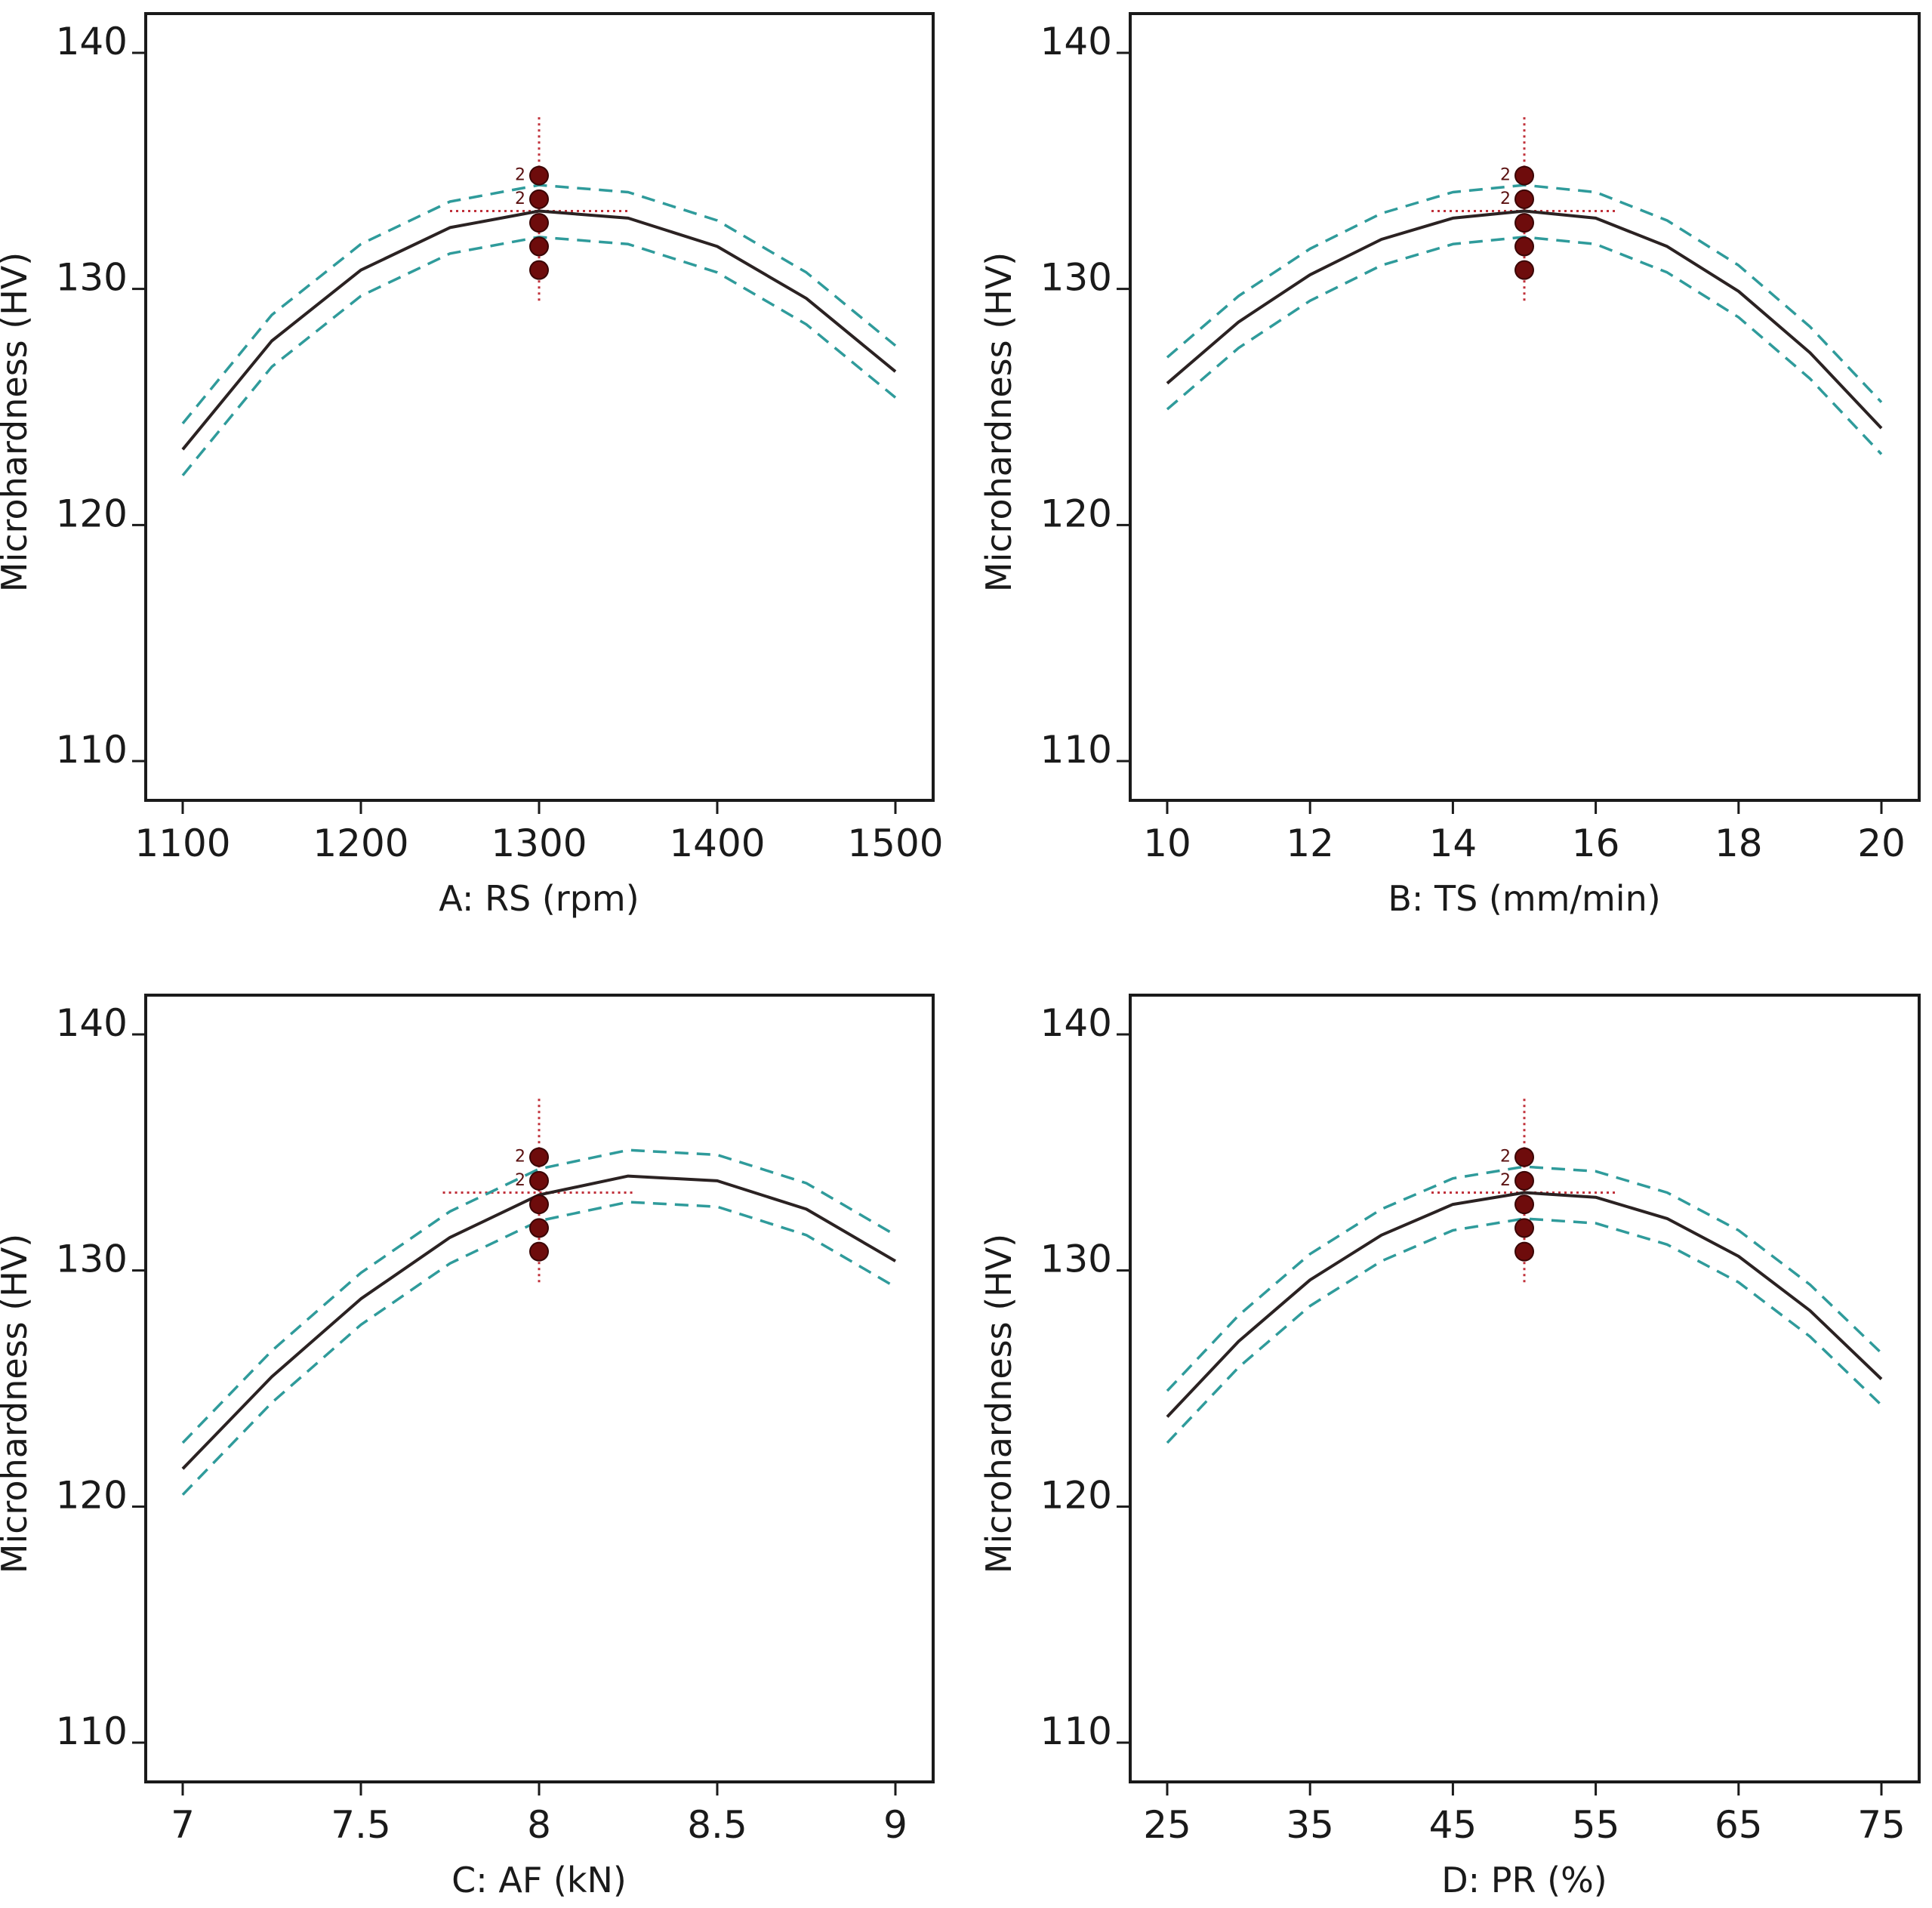 Image resolution: width=1932 pixels, height=1908 pixels. I want to click on x-axis-title: A: RS (rpm), so click(539, 898).